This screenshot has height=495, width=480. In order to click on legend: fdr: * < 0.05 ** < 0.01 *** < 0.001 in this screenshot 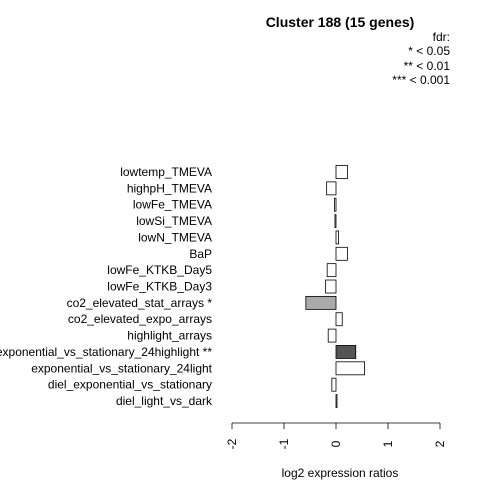, I will do `click(421, 58)`.